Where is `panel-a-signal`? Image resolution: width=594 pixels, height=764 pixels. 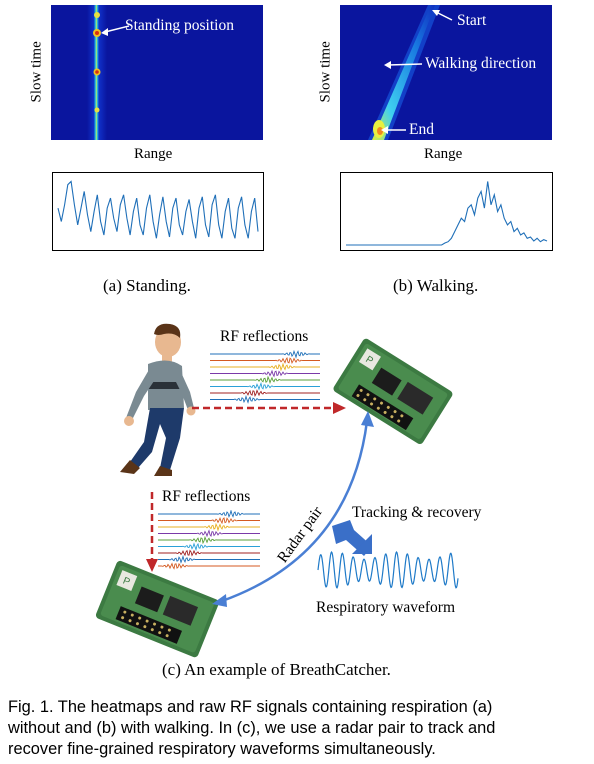
panel-a-signal is located at coordinates (158, 211).